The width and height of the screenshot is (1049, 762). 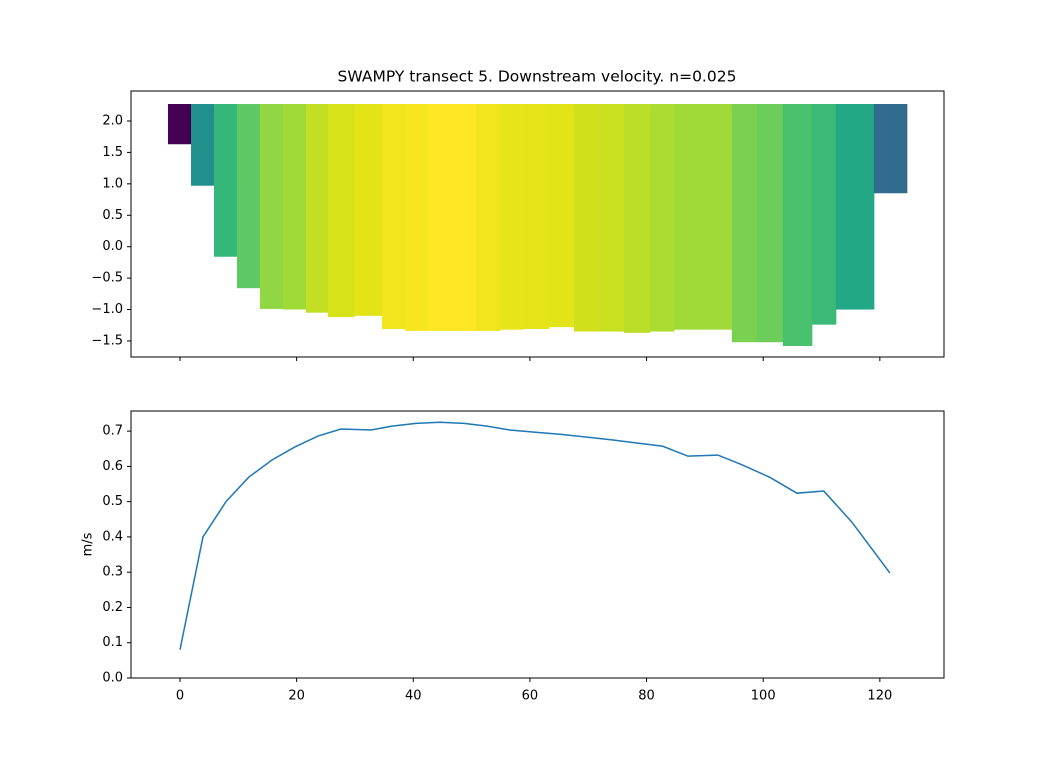 What do you see at coordinates (112, 642) in the screenshot?
I see `y-tick-label: 0.1` at bounding box center [112, 642].